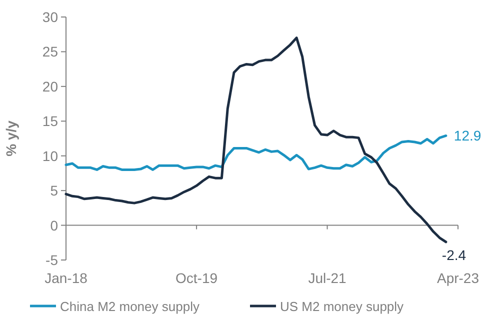 This screenshot has width=495, height=324. Describe the element at coordinates (342, 306) in the screenshot. I see `legend-label: US M2 money supply` at that location.